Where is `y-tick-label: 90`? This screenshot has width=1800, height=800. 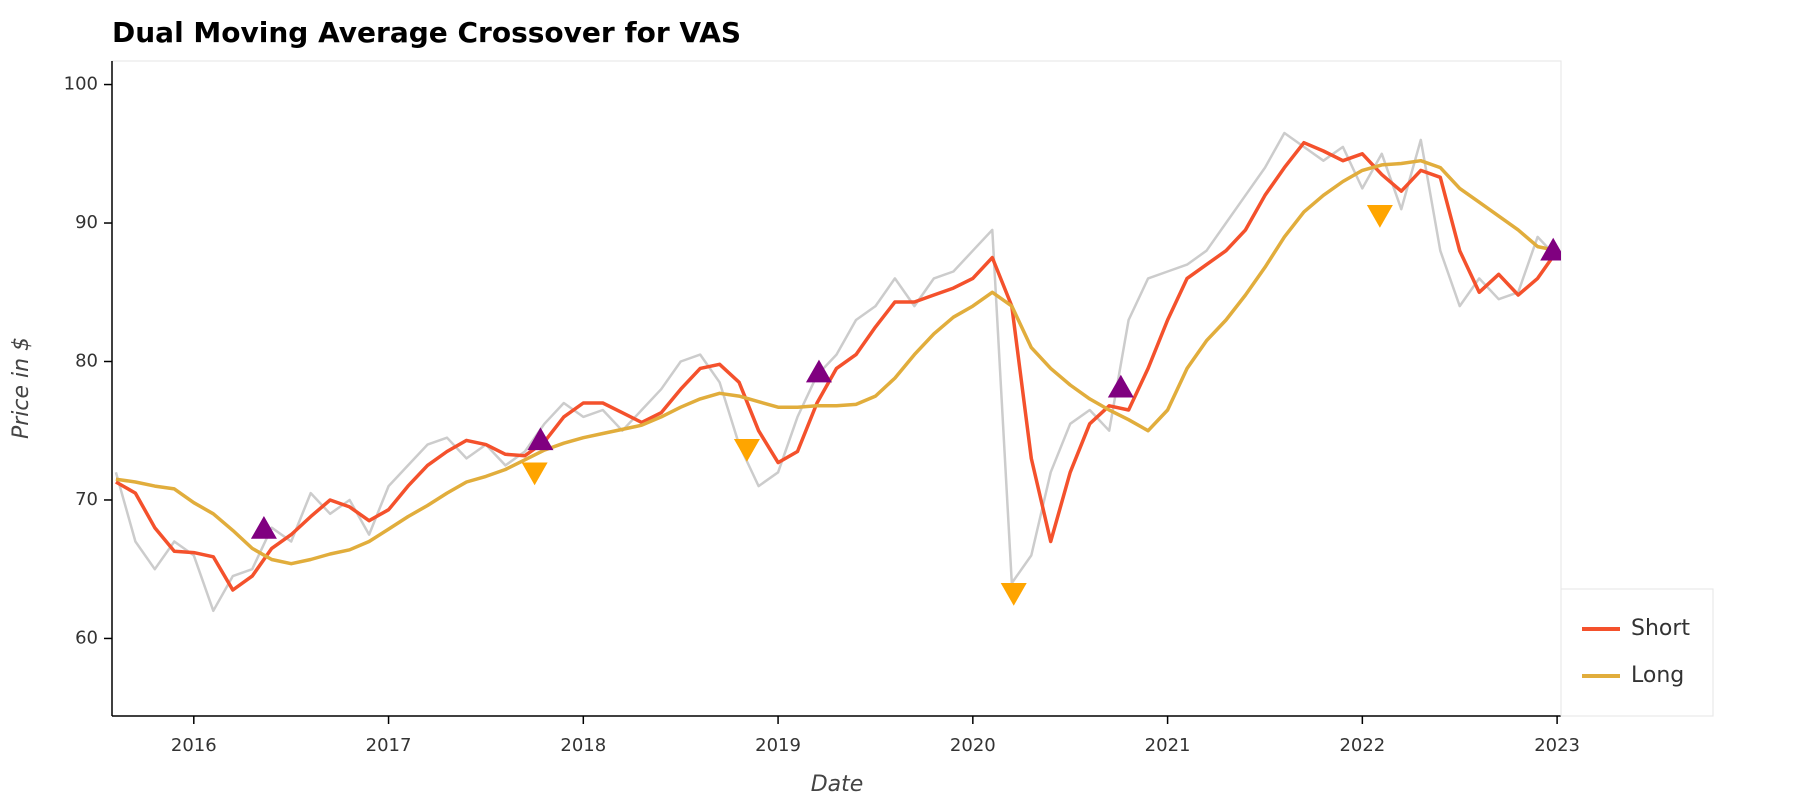 y-tick-label: 90 is located at coordinates (86, 222).